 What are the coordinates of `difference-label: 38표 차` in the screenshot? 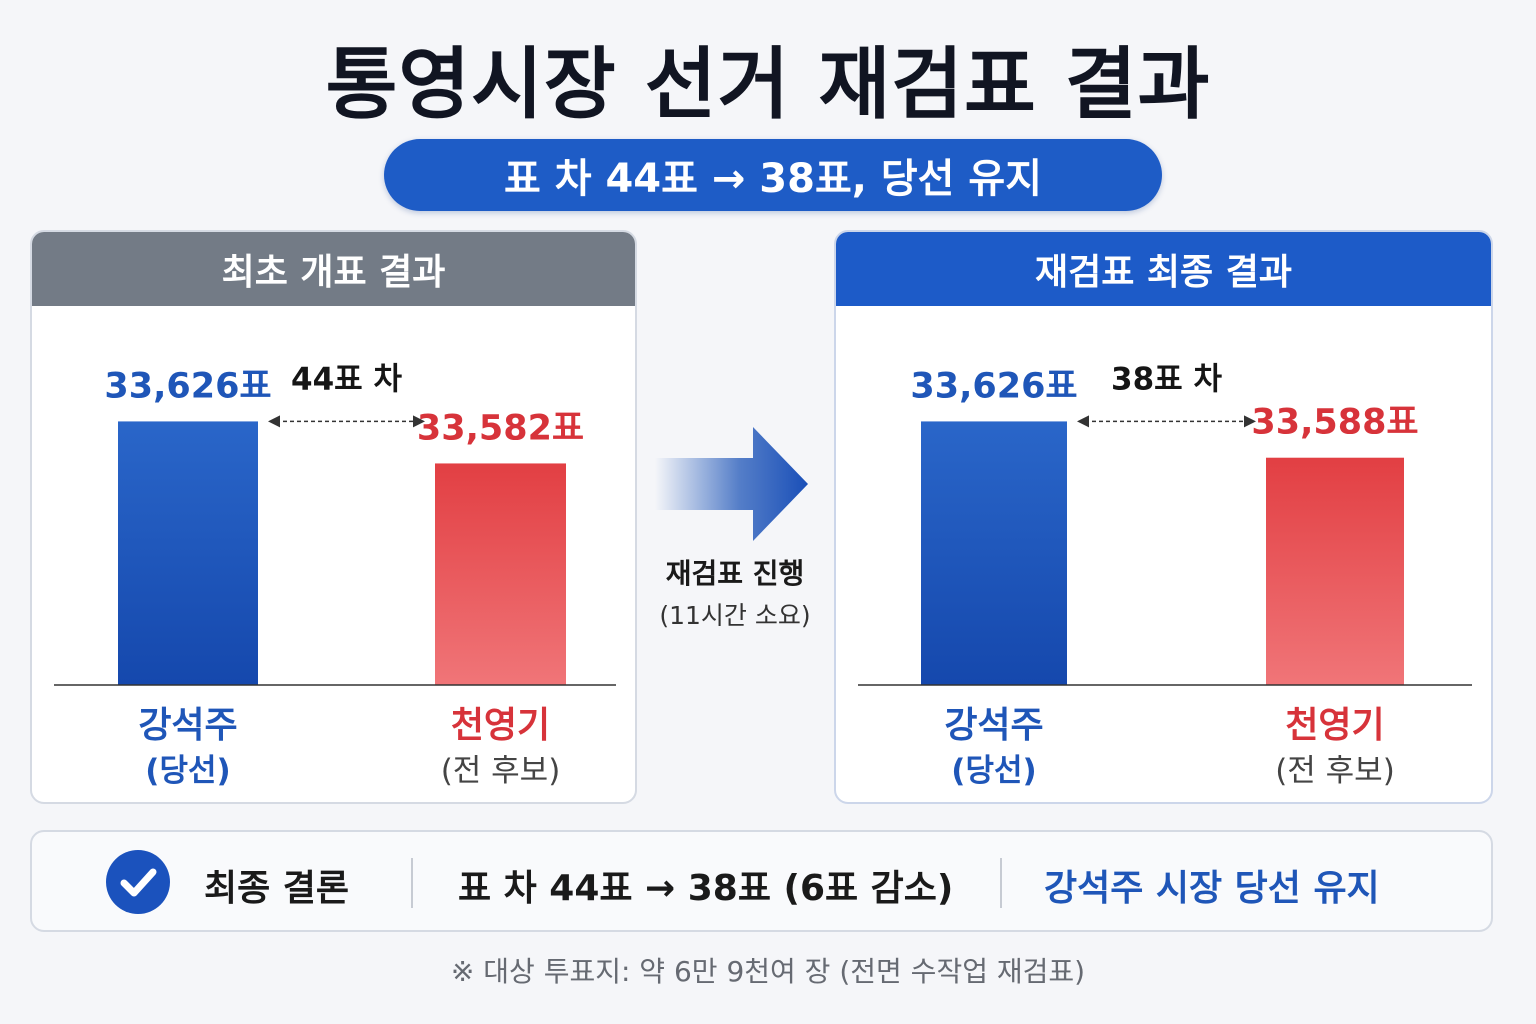 It's located at (1166, 379).